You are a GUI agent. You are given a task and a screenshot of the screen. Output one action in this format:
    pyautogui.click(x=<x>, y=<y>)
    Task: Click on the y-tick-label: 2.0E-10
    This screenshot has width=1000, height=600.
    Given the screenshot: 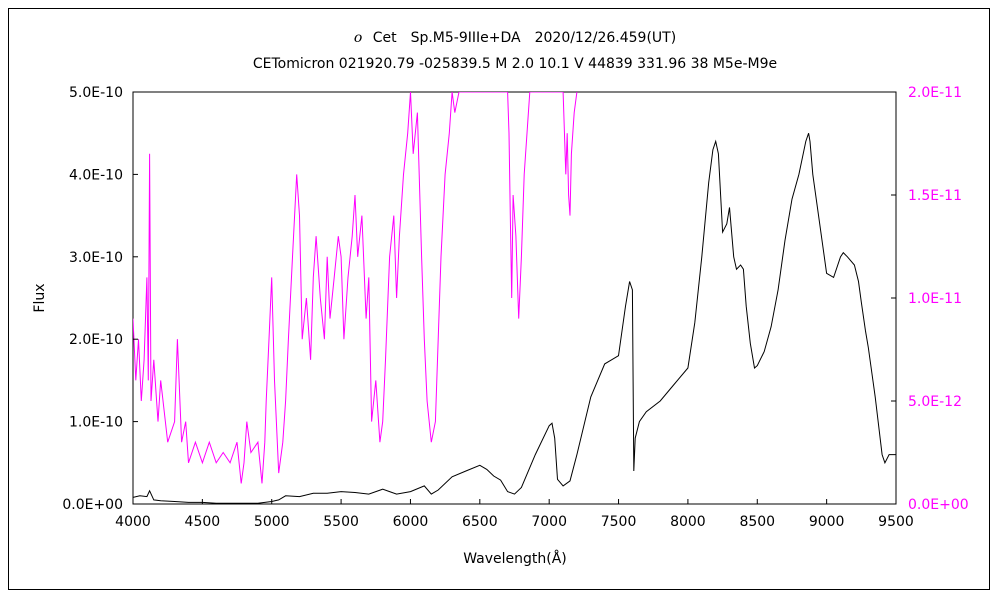 What is the action you would take?
    pyautogui.click(x=96, y=340)
    